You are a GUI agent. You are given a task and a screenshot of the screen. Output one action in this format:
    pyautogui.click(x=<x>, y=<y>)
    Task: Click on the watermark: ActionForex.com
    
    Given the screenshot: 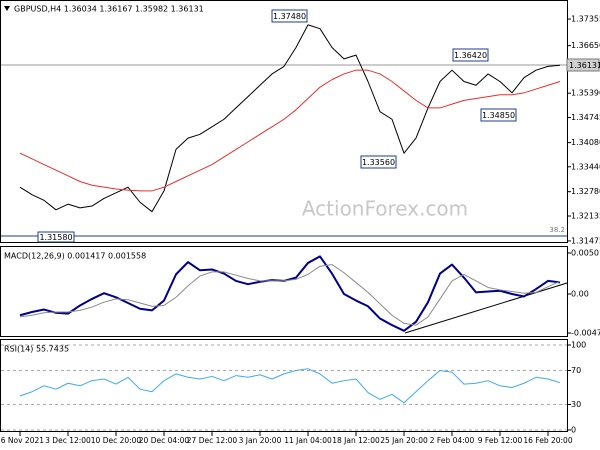 What is the action you would take?
    pyautogui.click(x=385, y=209)
    